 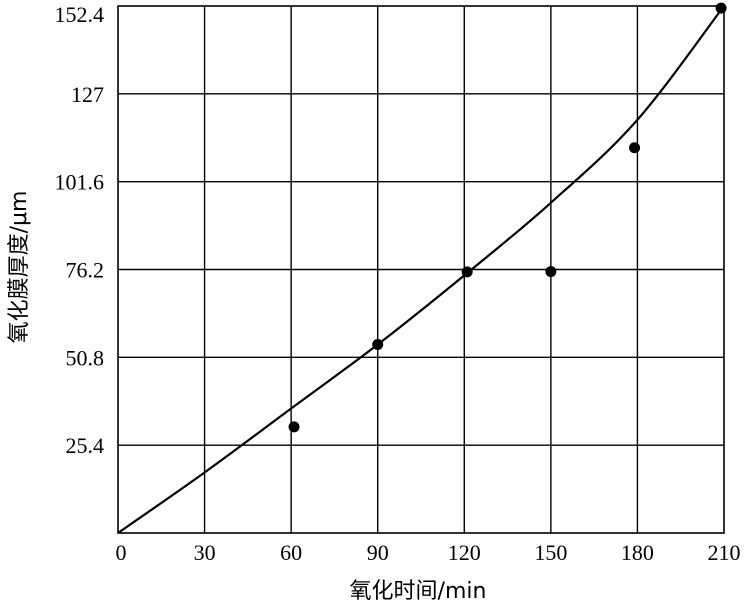 What do you see at coordinates (85, 270) in the screenshot?
I see `y-tick-label: 76.2` at bounding box center [85, 270].